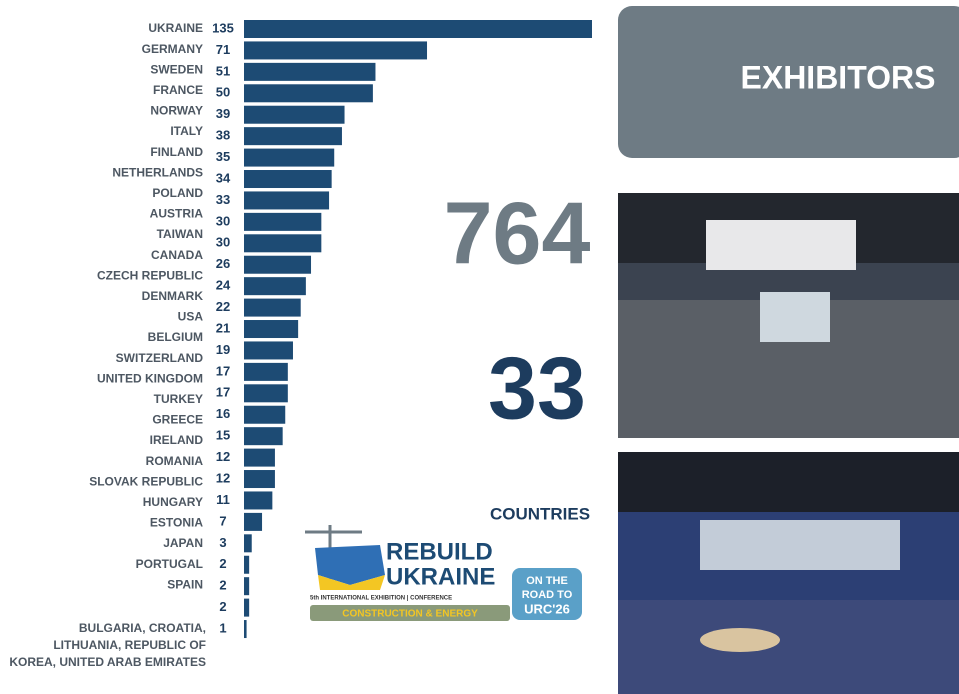 This screenshot has width=959, height=694. I want to click on value-label: 34, so click(223, 177).